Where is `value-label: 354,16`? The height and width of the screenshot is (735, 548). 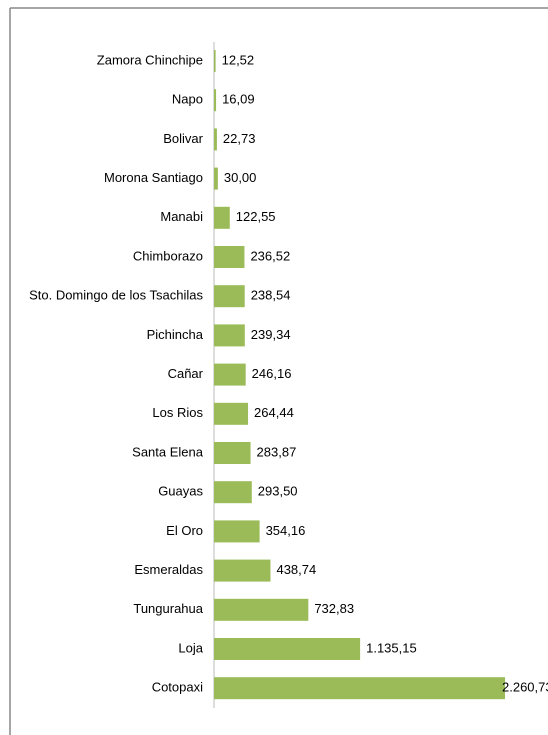
value-label: 354,16 is located at coordinates (286, 530).